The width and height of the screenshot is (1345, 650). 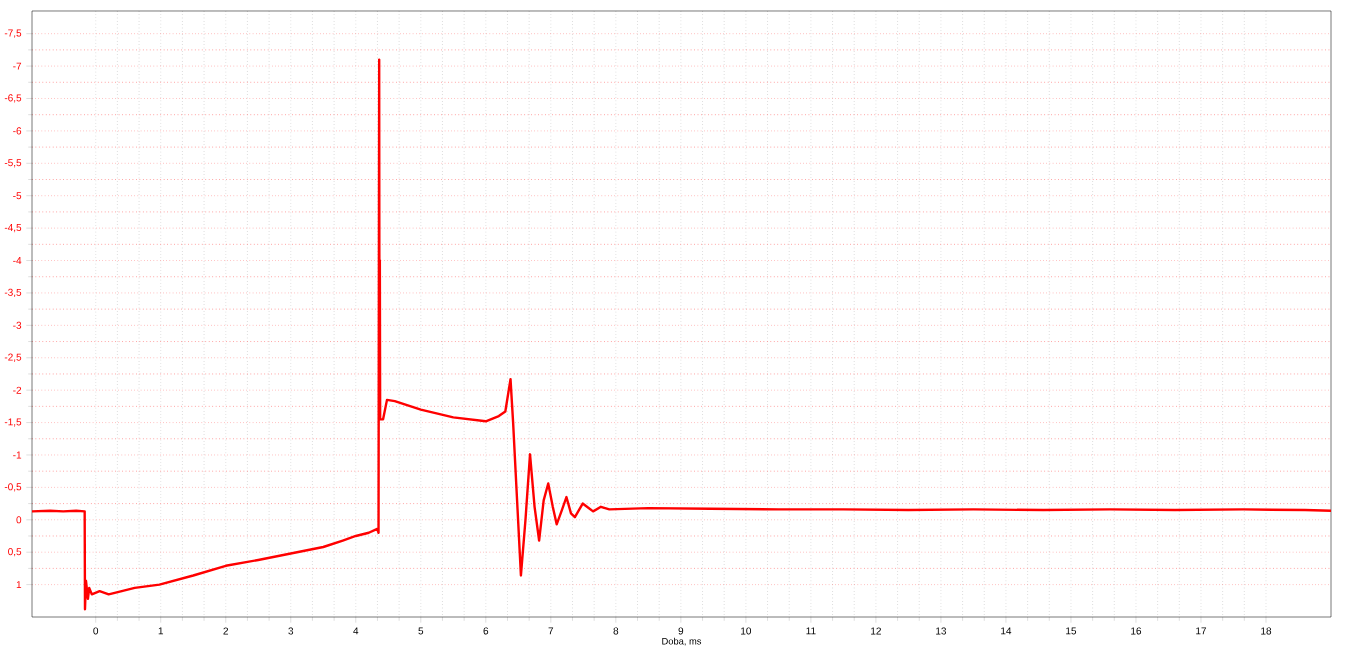 What do you see at coordinates (13, 33) in the screenshot?
I see `y-tick-label: -7,5` at bounding box center [13, 33].